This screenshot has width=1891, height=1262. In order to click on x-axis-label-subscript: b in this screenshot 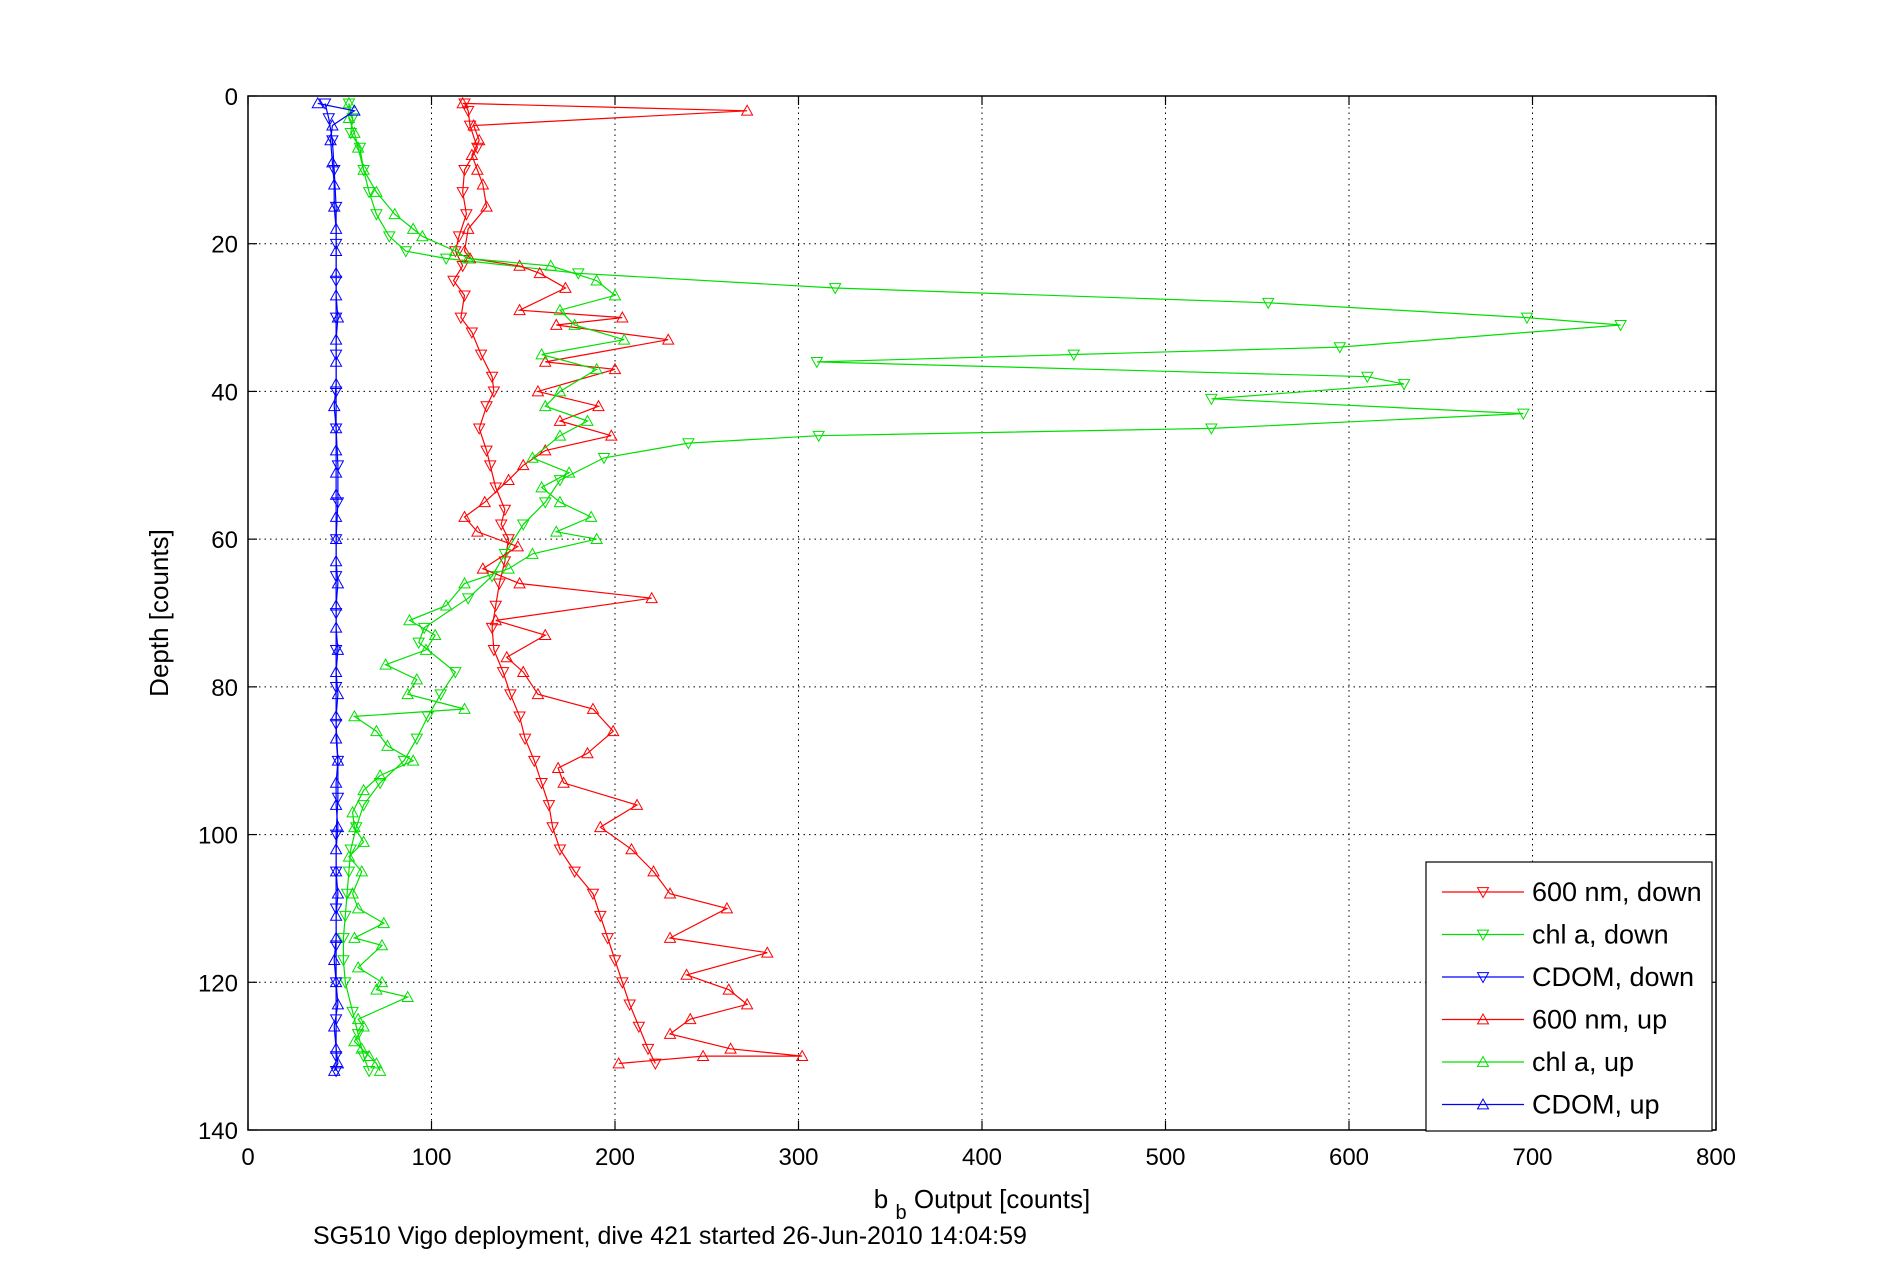, I will do `click(901, 1213)`.